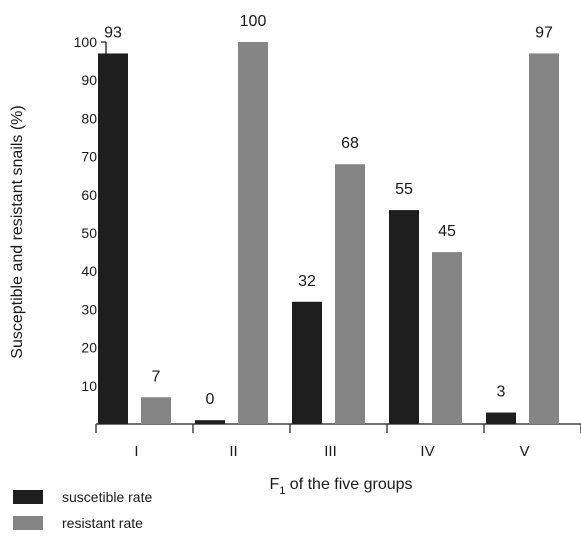 The width and height of the screenshot is (581, 536). I want to click on y-tick-label-90: 90, so click(89, 80).